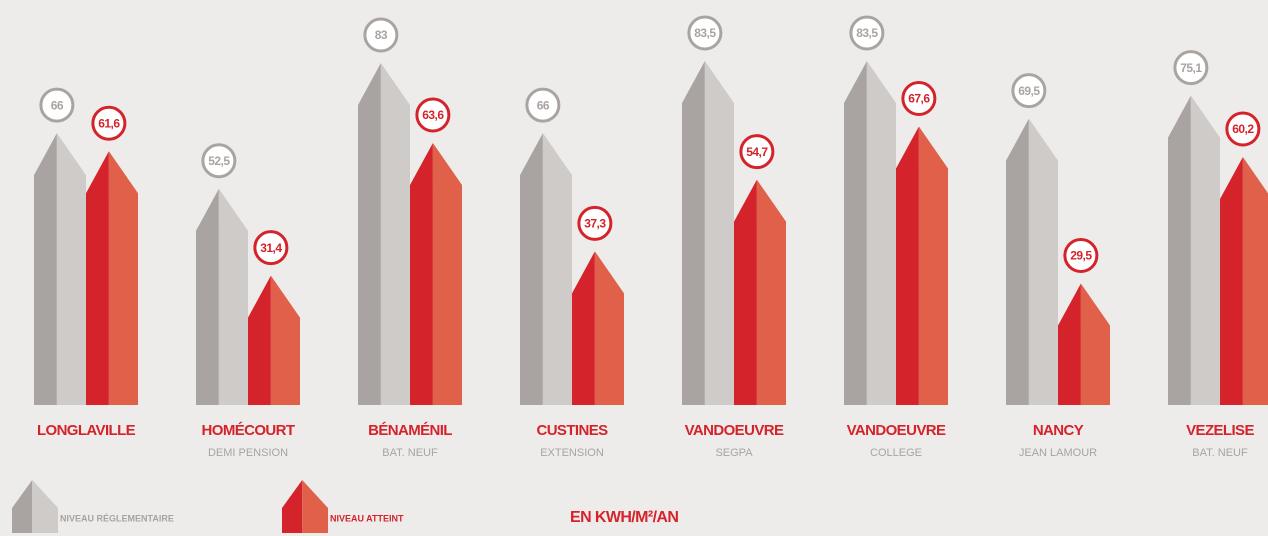  I want to click on category-sublabel: COLLEGE, so click(896, 453).